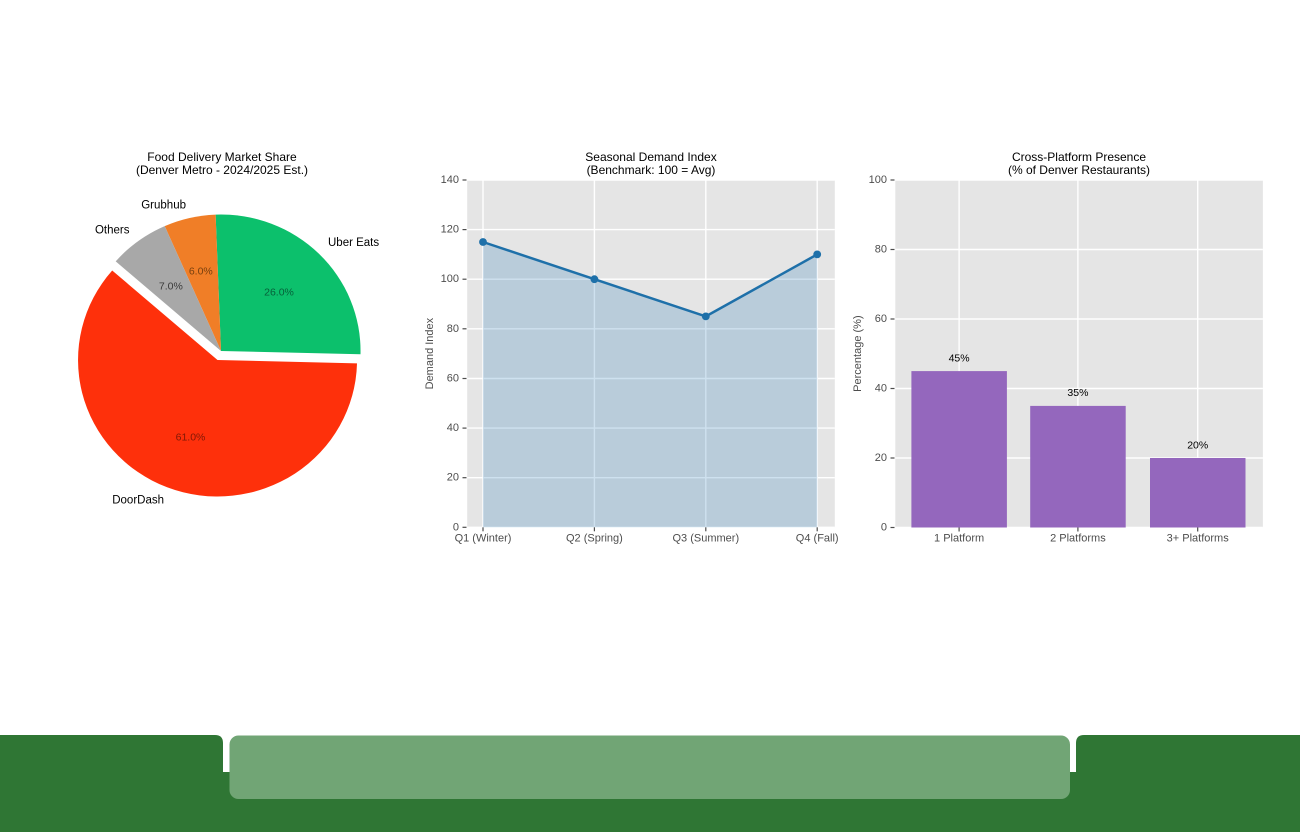  Describe the element at coordinates (959, 539) in the screenshot. I see `svg-text: 1 Platform` at that location.